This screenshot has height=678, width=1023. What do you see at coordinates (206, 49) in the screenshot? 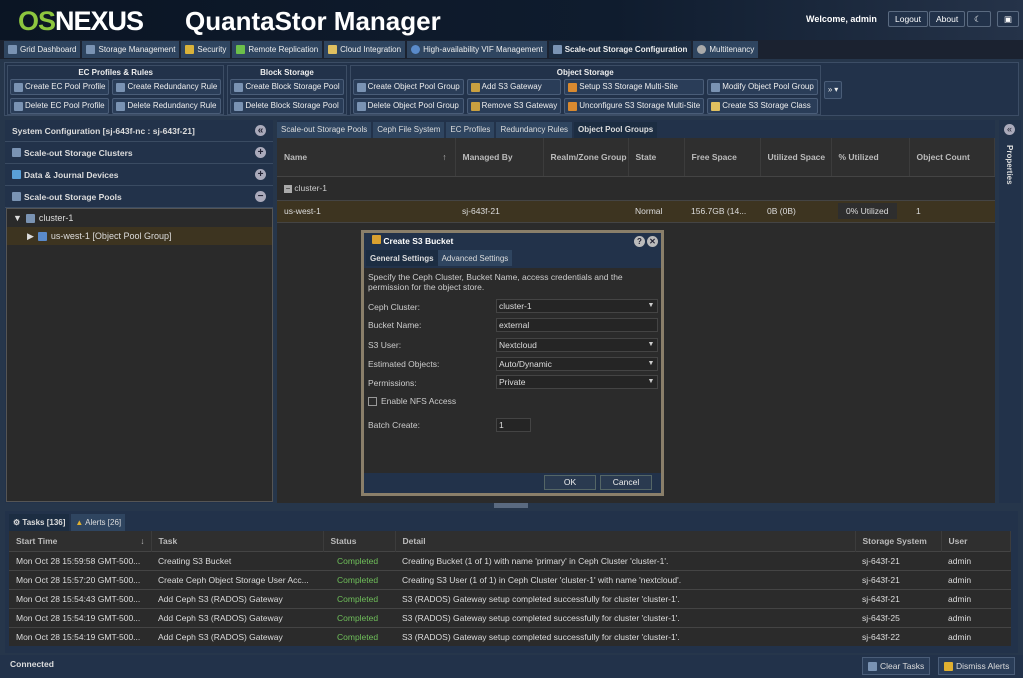
I see `tab-security: Security` at bounding box center [206, 49].